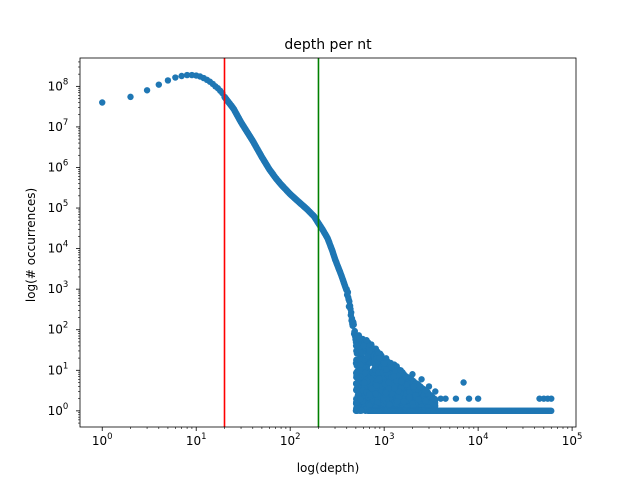  I want to click on y-axis-label: log(# occurrences), so click(31, 245).